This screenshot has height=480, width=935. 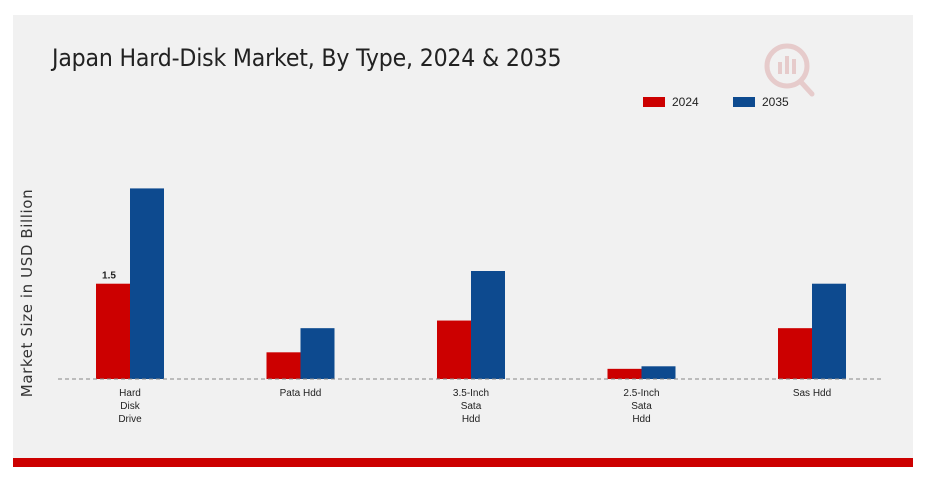 What do you see at coordinates (147, 283) in the screenshot?
I see `bar-2035-hard-disk-drive` at bounding box center [147, 283].